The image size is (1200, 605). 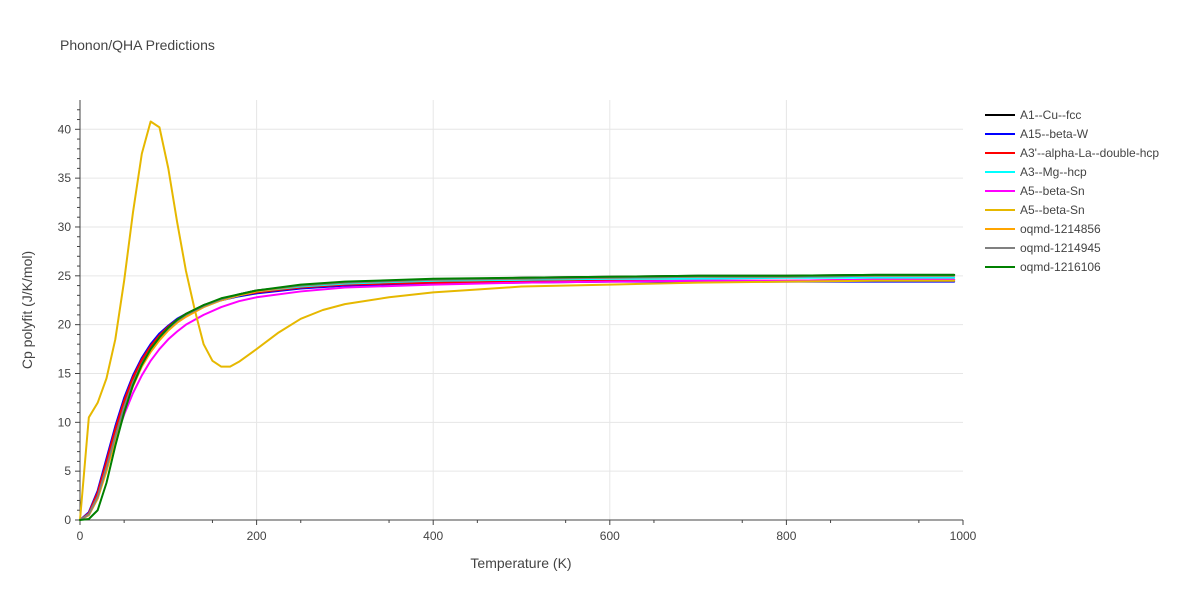 I want to click on legend-item-7: oqmd-1214856, so click(x=1043, y=229).